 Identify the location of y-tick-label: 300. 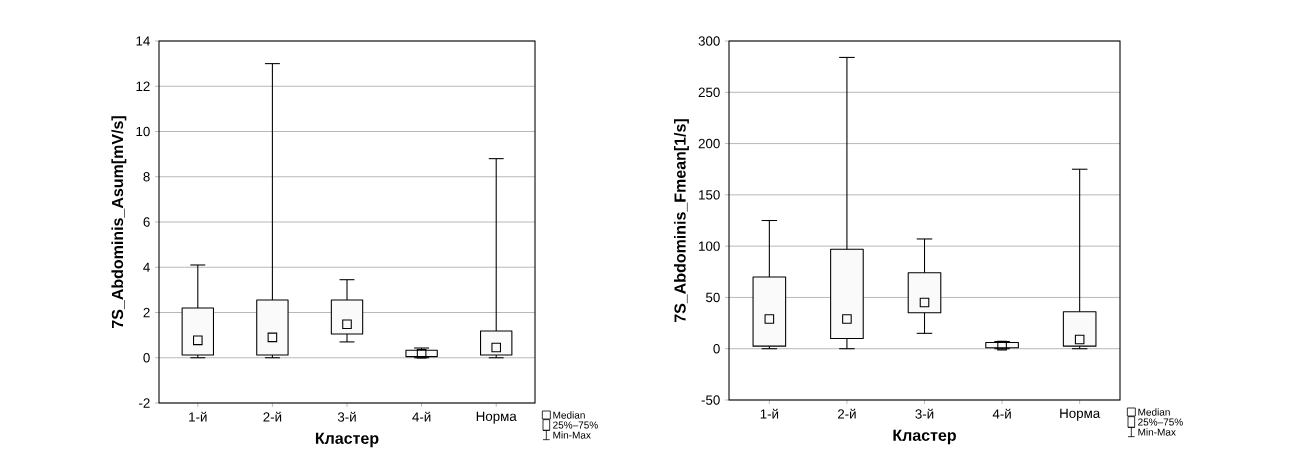
(709, 41).